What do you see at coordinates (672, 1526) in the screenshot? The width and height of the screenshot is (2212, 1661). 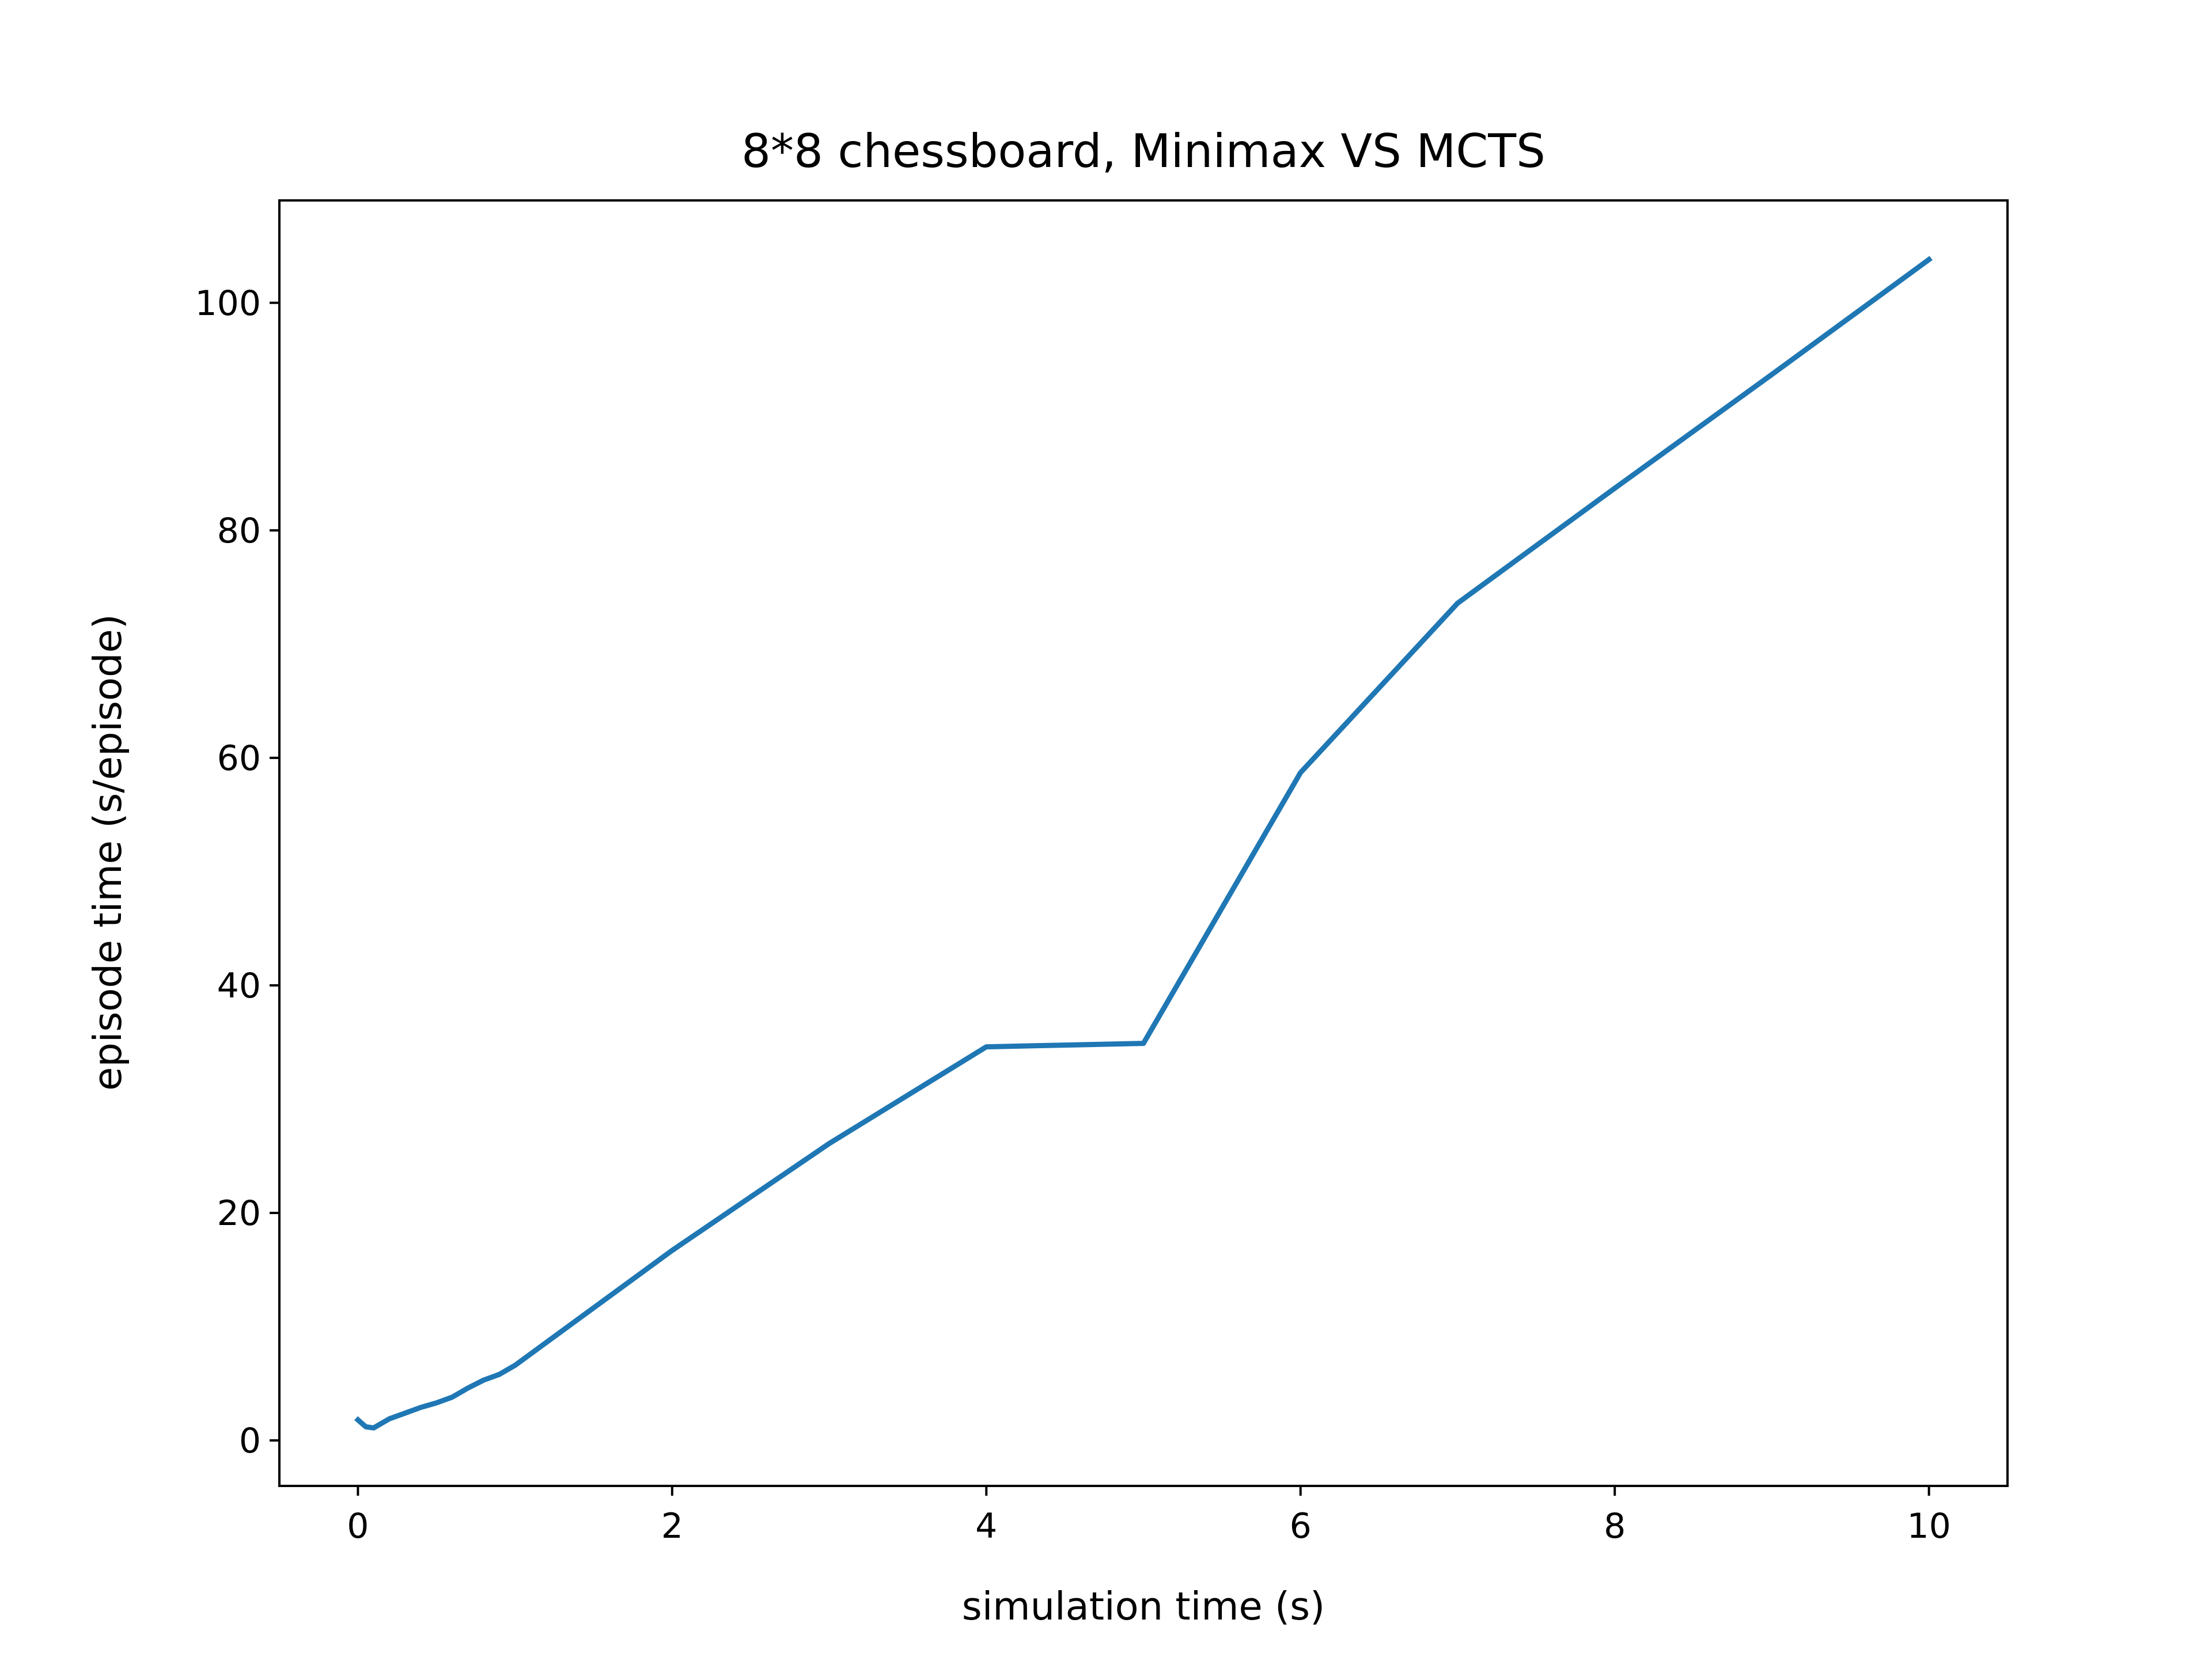 I see `x-tick-label-1: 2` at bounding box center [672, 1526].